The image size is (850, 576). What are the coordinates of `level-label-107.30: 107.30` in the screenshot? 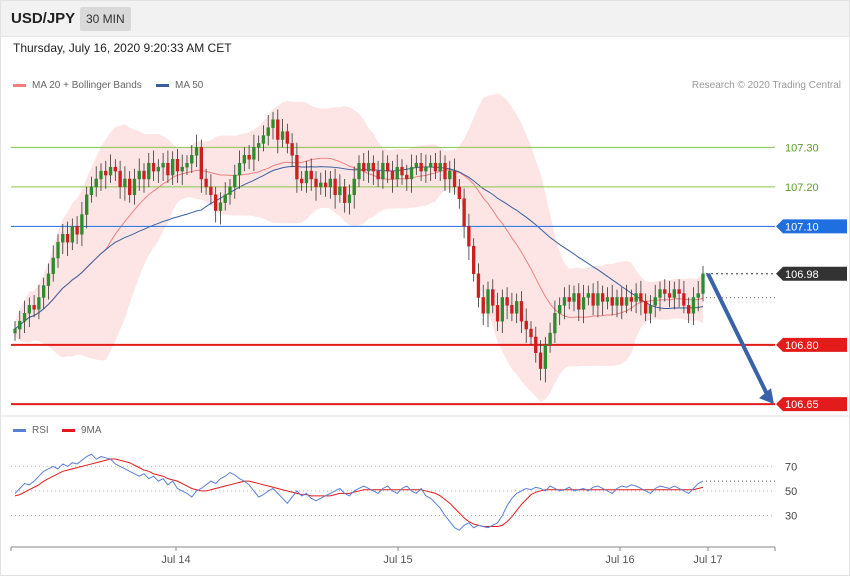 It's located at (802, 148).